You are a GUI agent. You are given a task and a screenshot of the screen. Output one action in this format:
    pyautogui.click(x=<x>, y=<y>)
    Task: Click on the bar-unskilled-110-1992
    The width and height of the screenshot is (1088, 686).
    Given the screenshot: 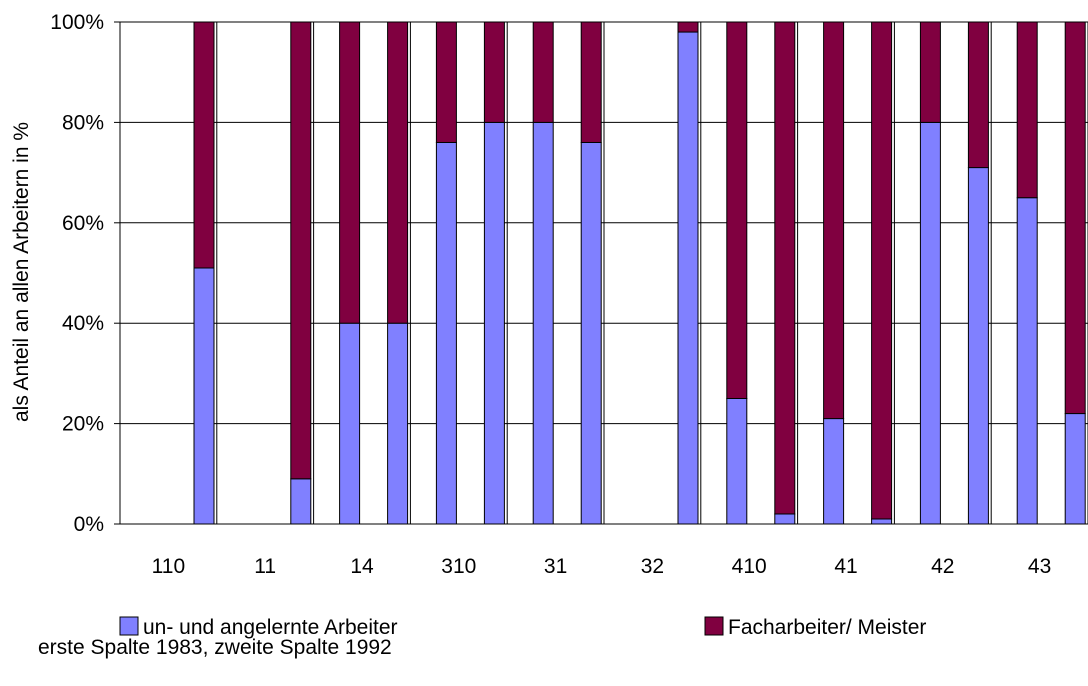 What is the action you would take?
    pyautogui.click(x=204, y=396)
    